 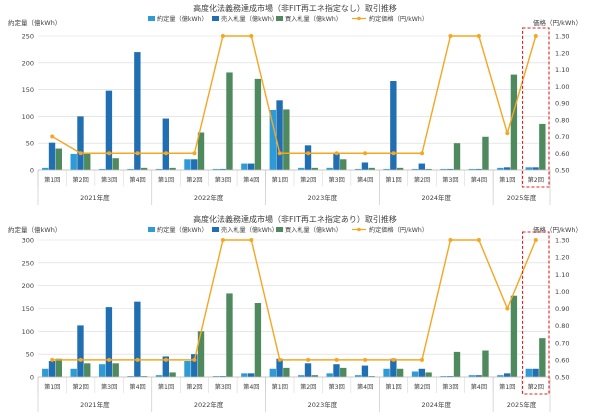 I want to click on y-tick-right: 1.00, so click(x=562, y=87).